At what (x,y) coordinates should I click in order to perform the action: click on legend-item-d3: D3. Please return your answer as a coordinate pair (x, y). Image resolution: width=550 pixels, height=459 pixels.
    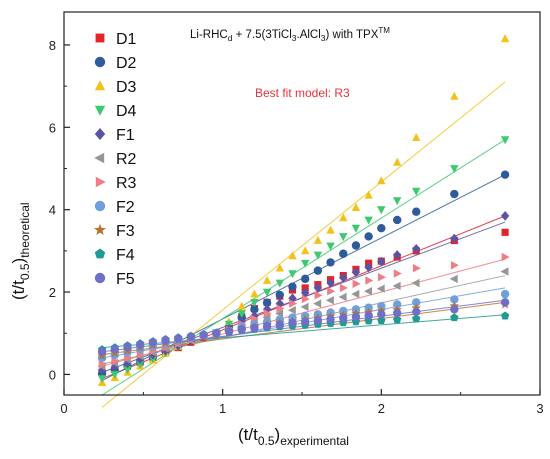
    Looking at the image, I should click on (115, 87).